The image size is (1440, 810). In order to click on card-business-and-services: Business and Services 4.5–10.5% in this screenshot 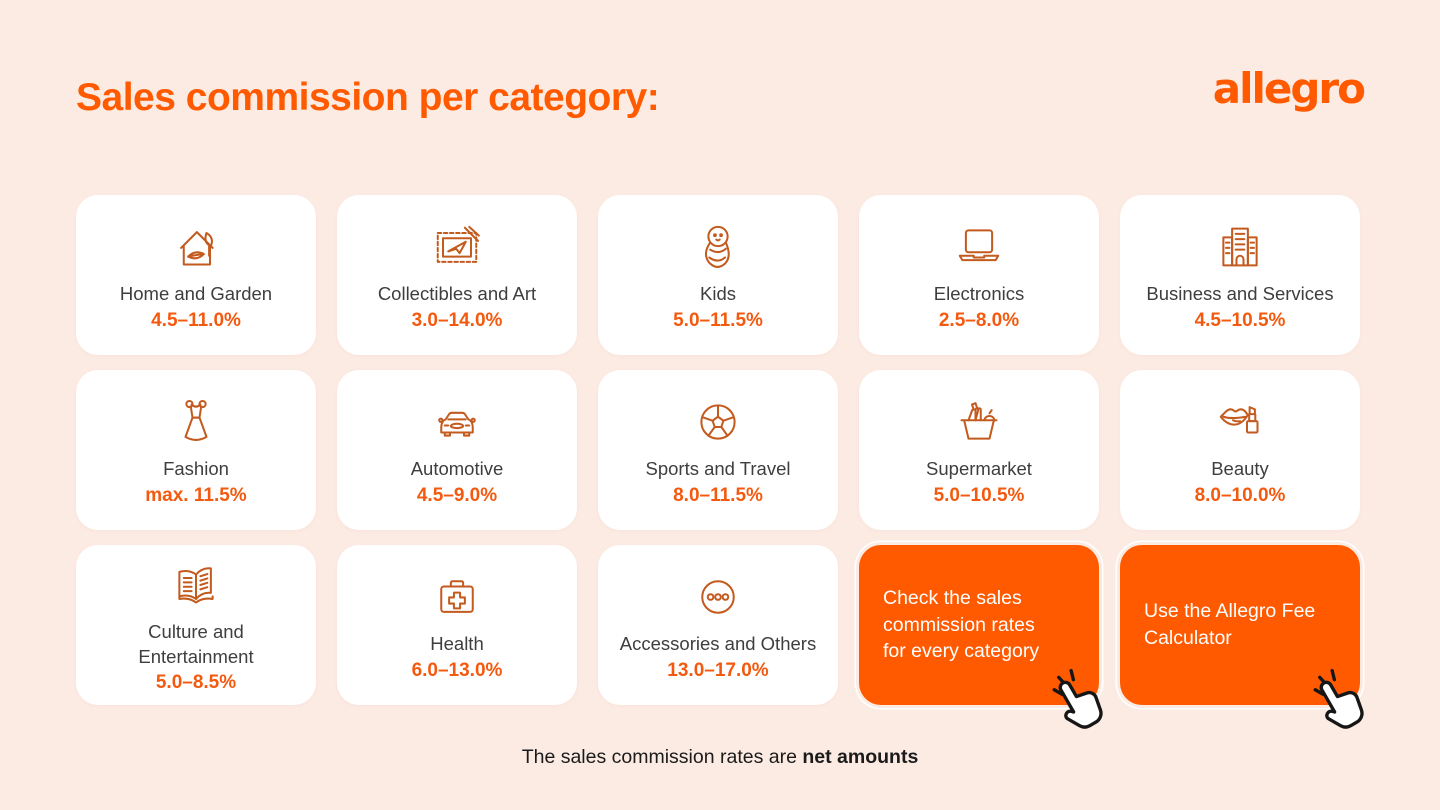, I will do `click(1240, 275)`.